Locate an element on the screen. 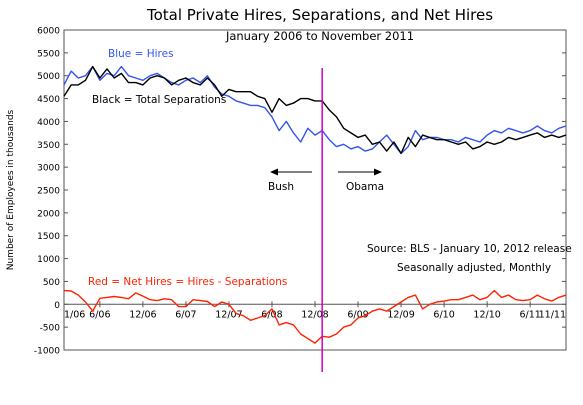  y-tick-label: -1000 is located at coordinates (47, 352).